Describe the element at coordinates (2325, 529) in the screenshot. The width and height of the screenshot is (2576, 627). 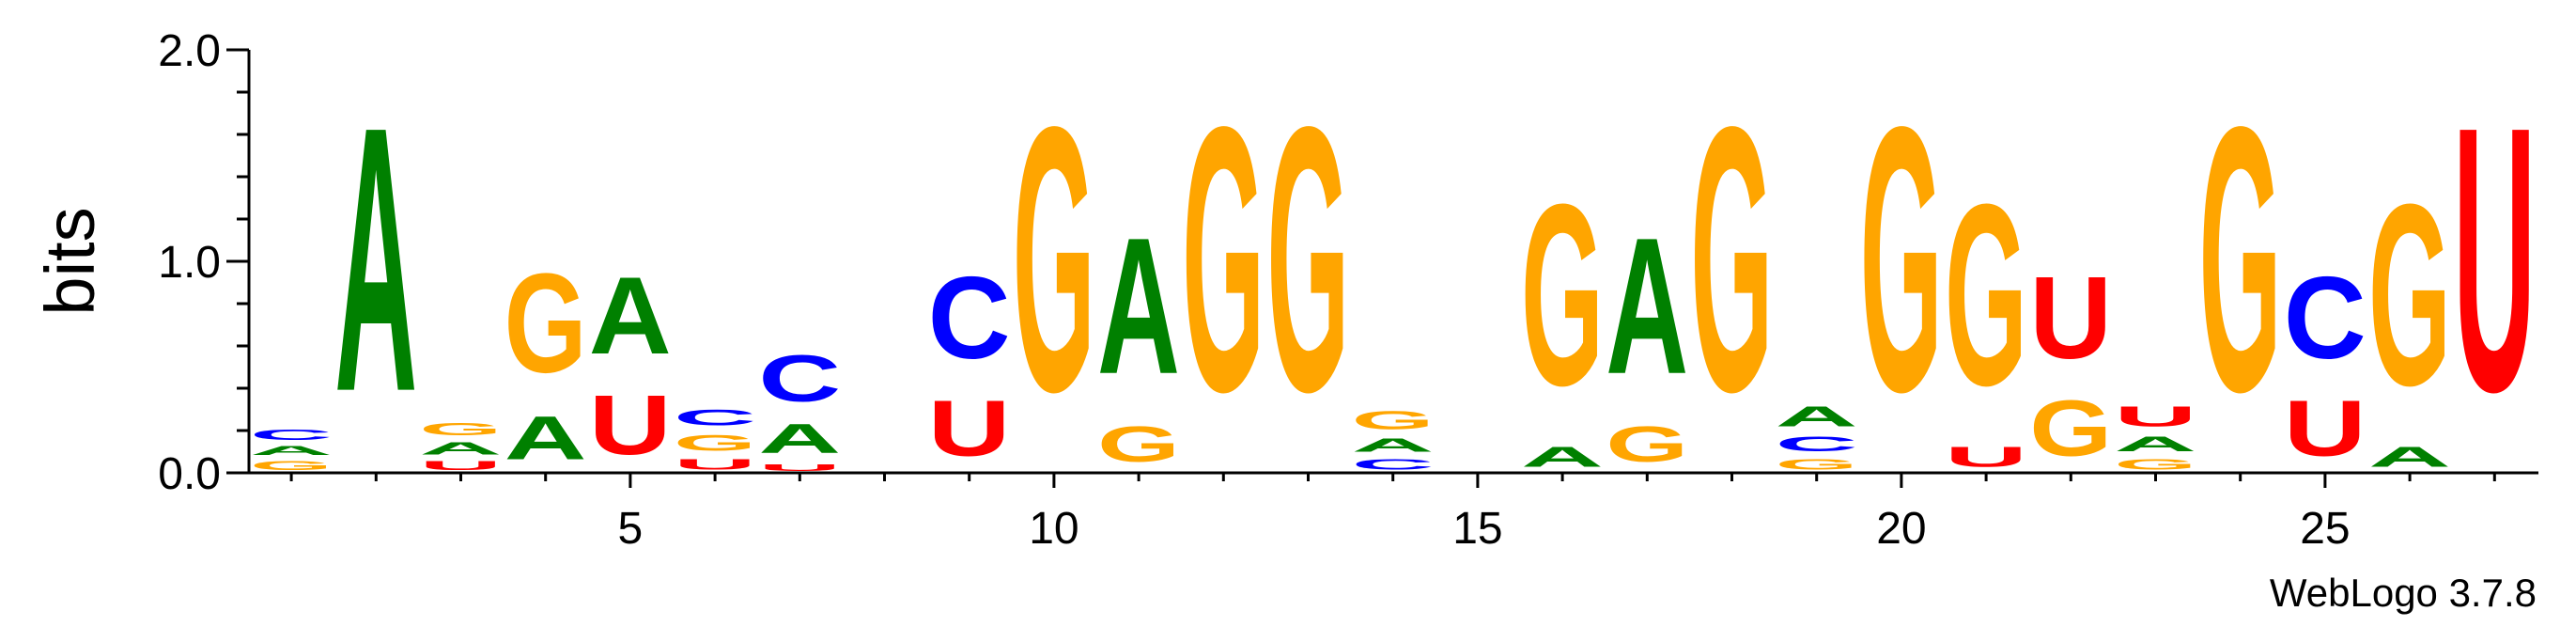
I see `x-tick-label: 25` at that location.